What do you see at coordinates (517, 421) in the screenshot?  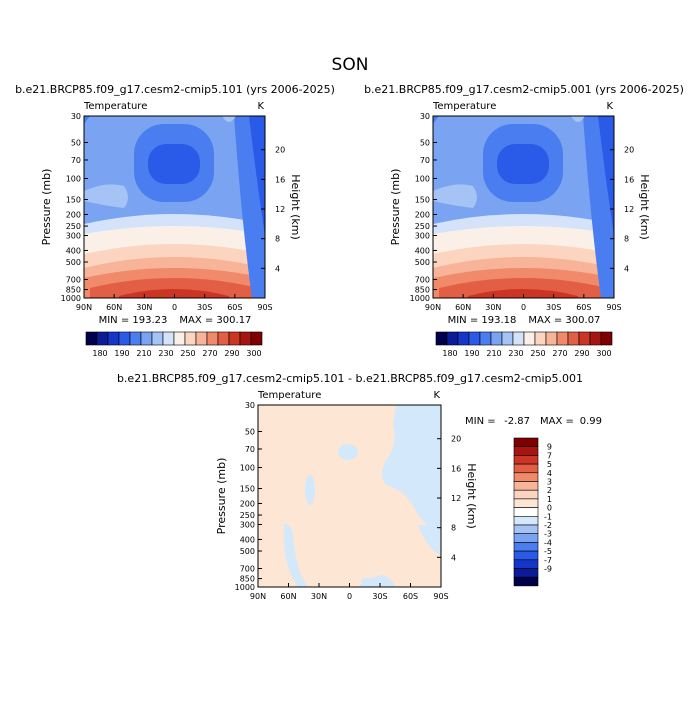 I see `panel-diff-min-value: -2.87` at bounding box center [517, 421].